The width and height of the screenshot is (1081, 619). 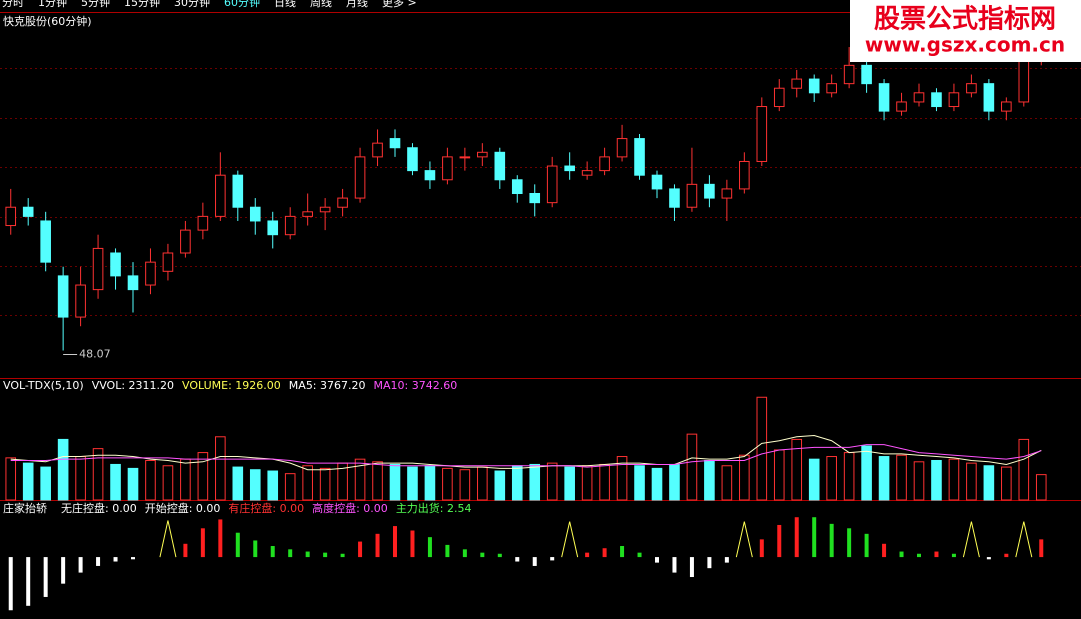 What do you see at coordinates (133, 385) in the screenshot?
I see `legend-entry: VVOL: 2311.20` at bounding box center [133, 385].